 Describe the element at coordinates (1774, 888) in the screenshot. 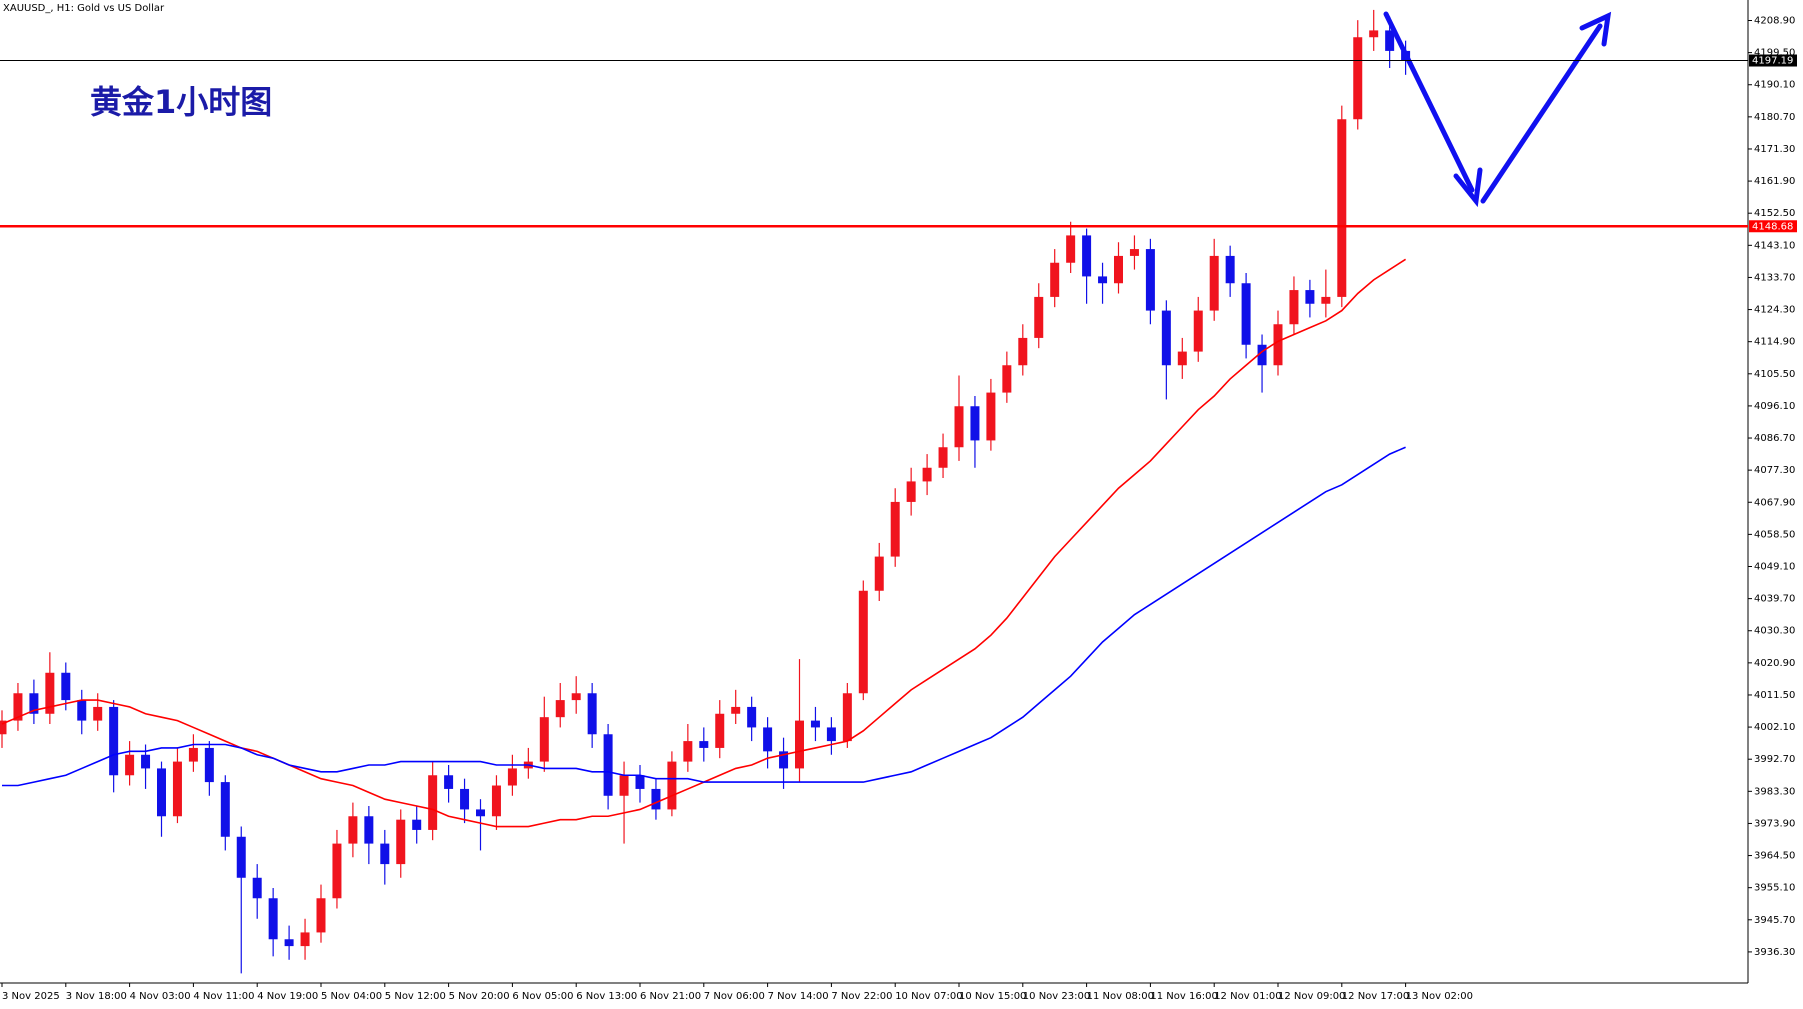

I see `y-tick-label: 3955.10` at that location.